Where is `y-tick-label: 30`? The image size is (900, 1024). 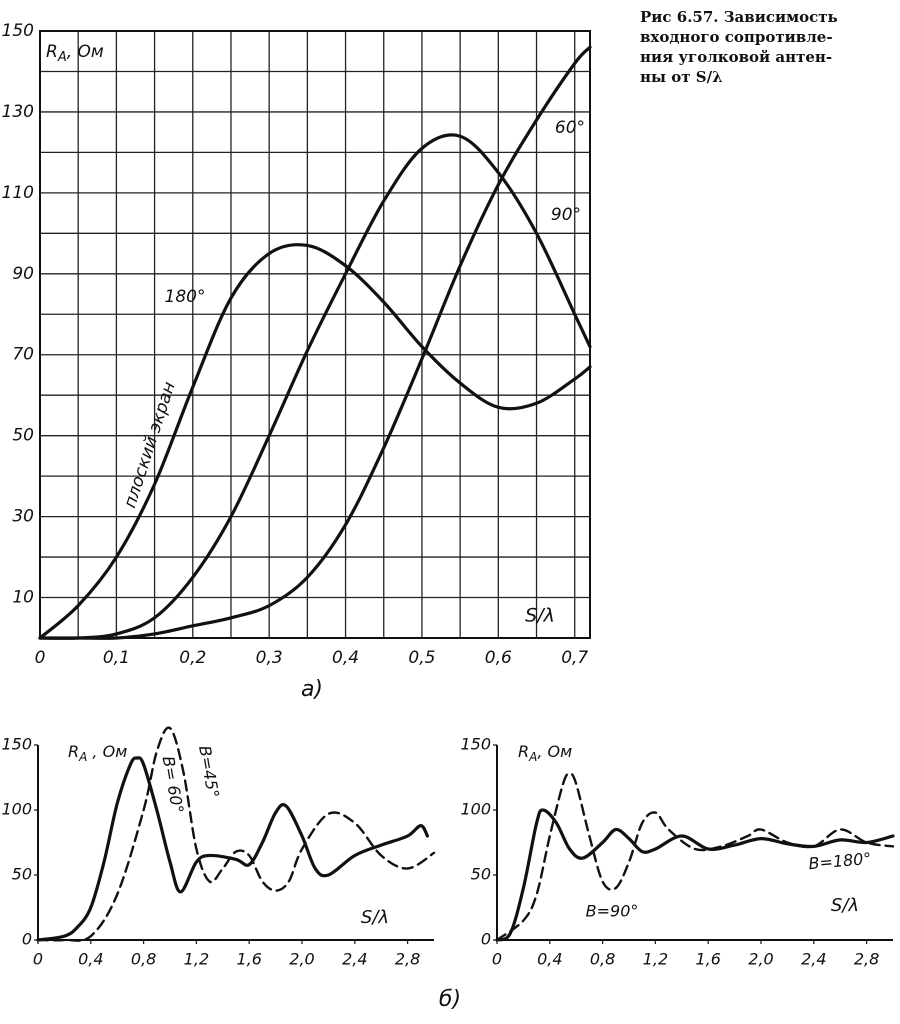 y-tick-label: 30 is located at coordinates (23, 517).